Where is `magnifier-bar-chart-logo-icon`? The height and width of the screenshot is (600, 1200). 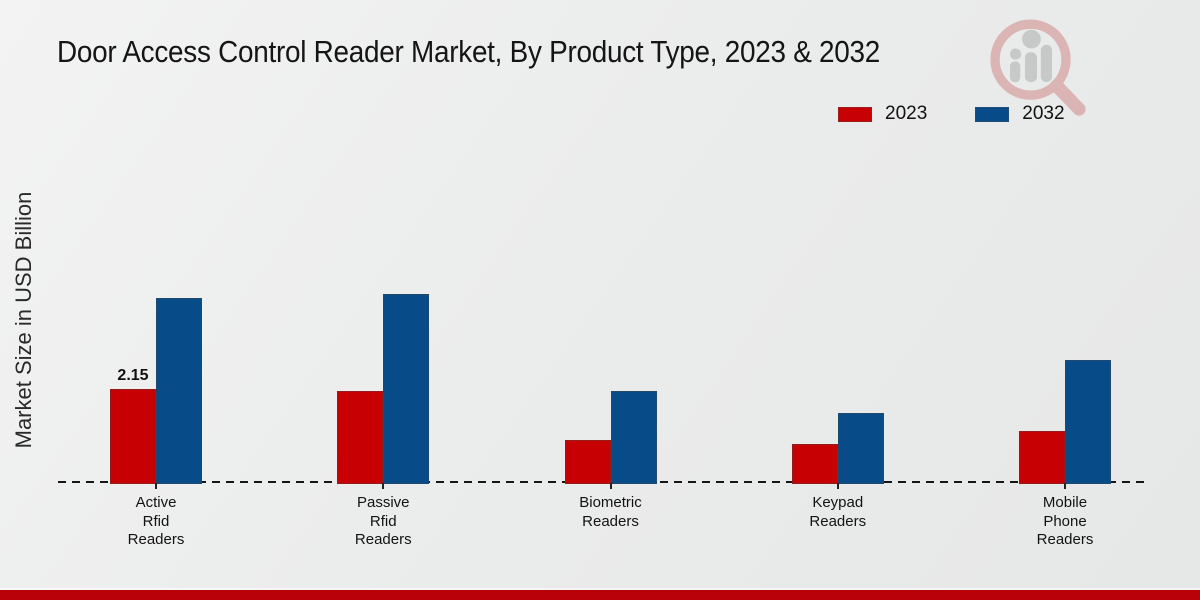 magnifier-bar-chart-logo-icon is located at coordinates (1038, 67).